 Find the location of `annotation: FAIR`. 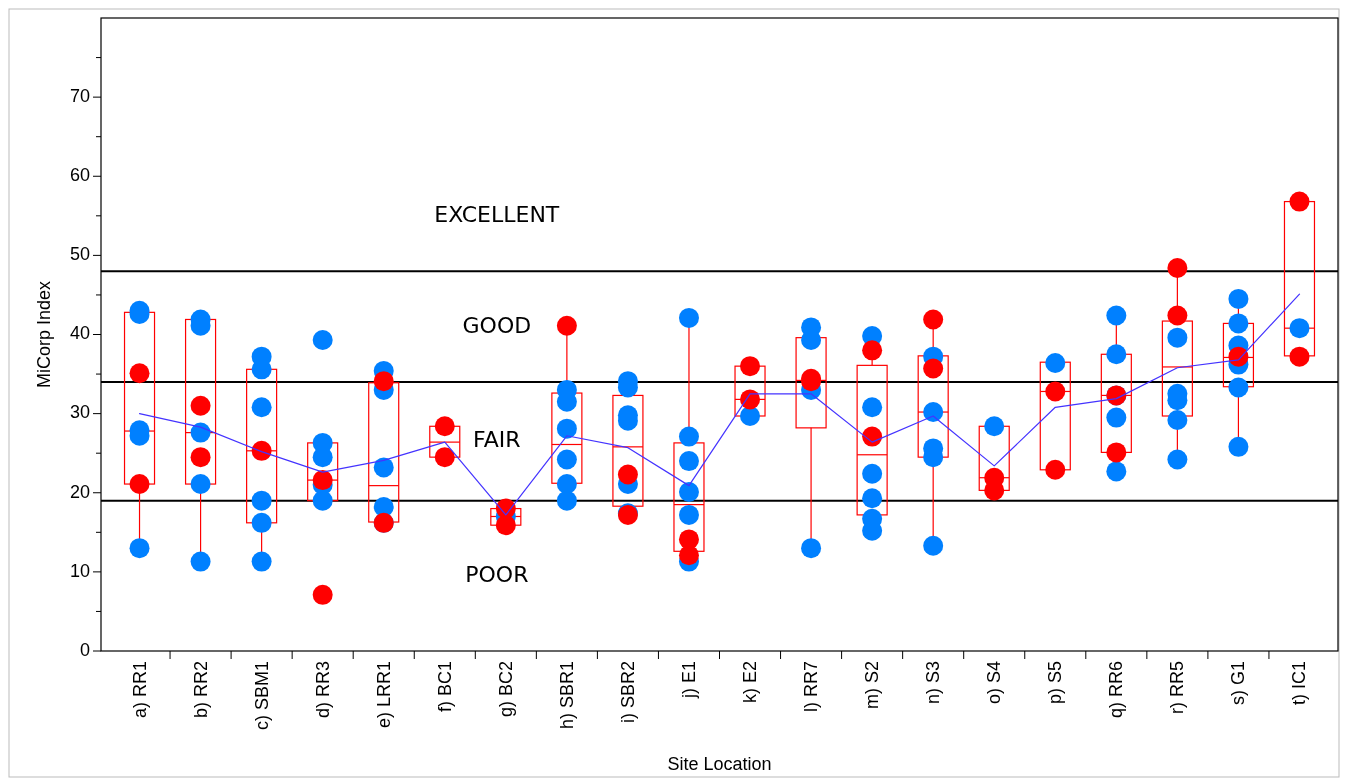

annotation: FAIR is located at coordinates (497, 440).